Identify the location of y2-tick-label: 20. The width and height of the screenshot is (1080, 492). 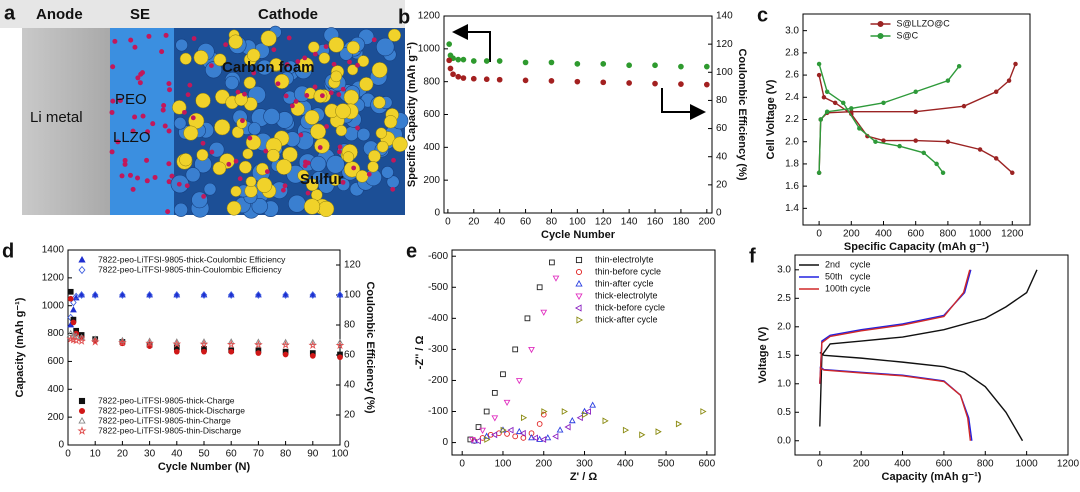
(350, 415).